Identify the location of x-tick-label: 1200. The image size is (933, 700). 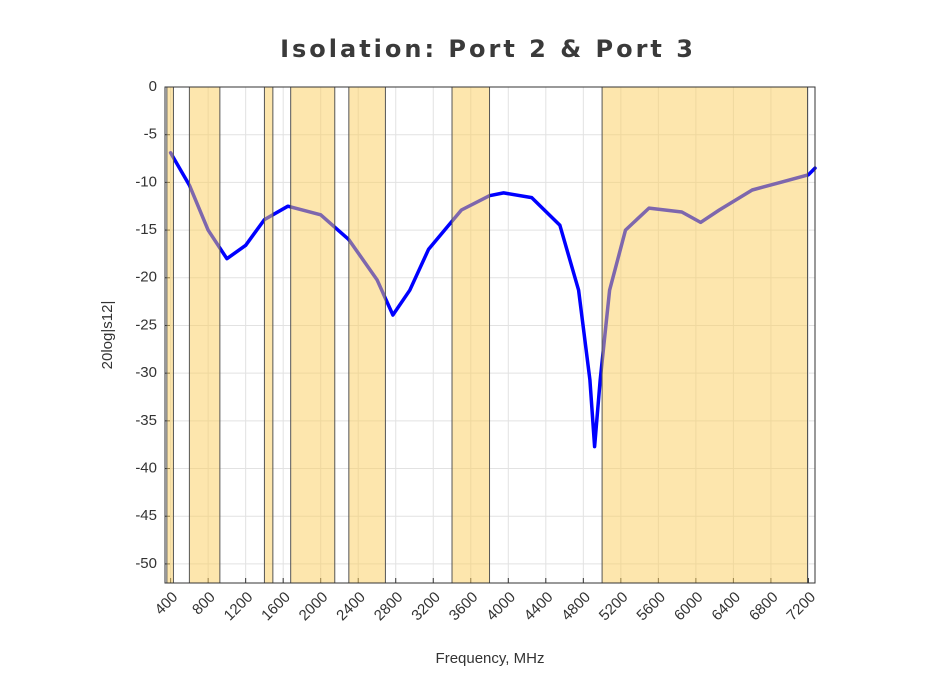
(239, 607).